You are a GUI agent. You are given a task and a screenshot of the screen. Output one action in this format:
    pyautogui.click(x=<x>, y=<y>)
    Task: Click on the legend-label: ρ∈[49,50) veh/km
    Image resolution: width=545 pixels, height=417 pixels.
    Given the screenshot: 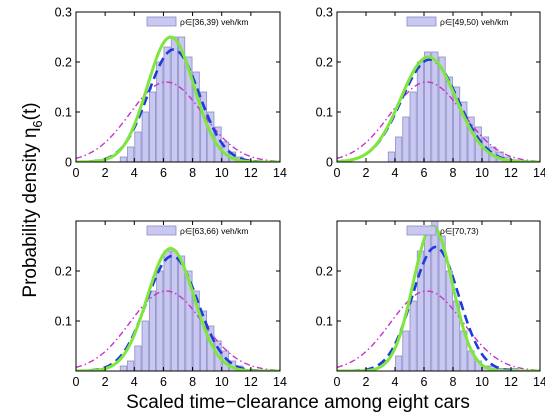 What is the action you would take?
    pyautogui.click(x=474, y=22)
    